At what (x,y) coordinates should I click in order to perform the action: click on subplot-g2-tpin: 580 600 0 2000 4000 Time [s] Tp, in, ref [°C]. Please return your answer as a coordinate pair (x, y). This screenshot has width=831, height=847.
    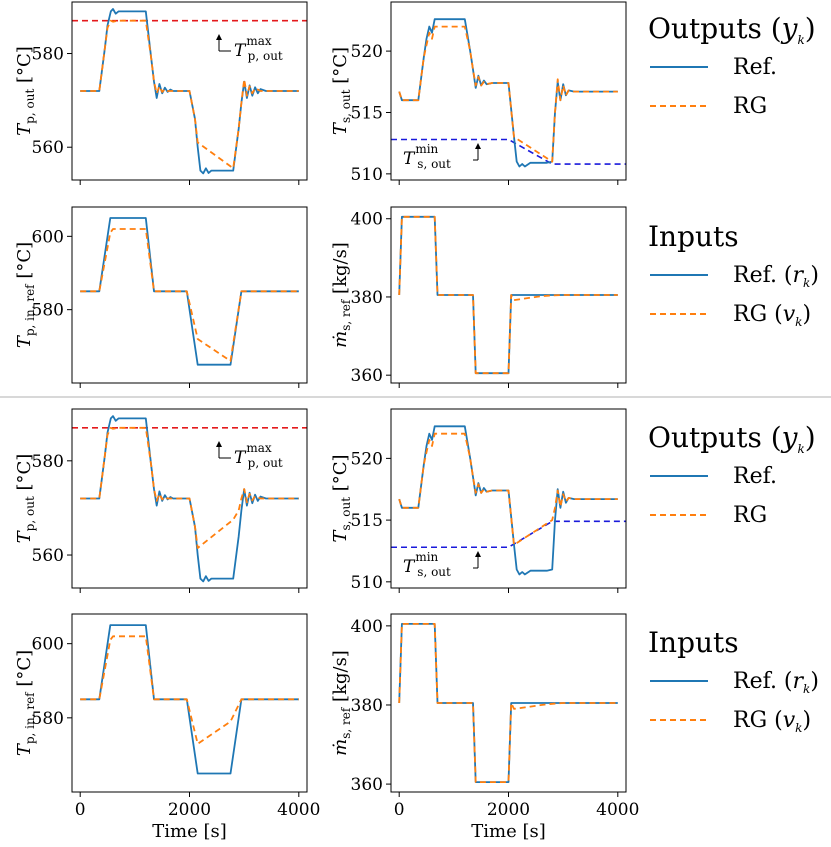
    Looking at the image, I should click on (167, 727).